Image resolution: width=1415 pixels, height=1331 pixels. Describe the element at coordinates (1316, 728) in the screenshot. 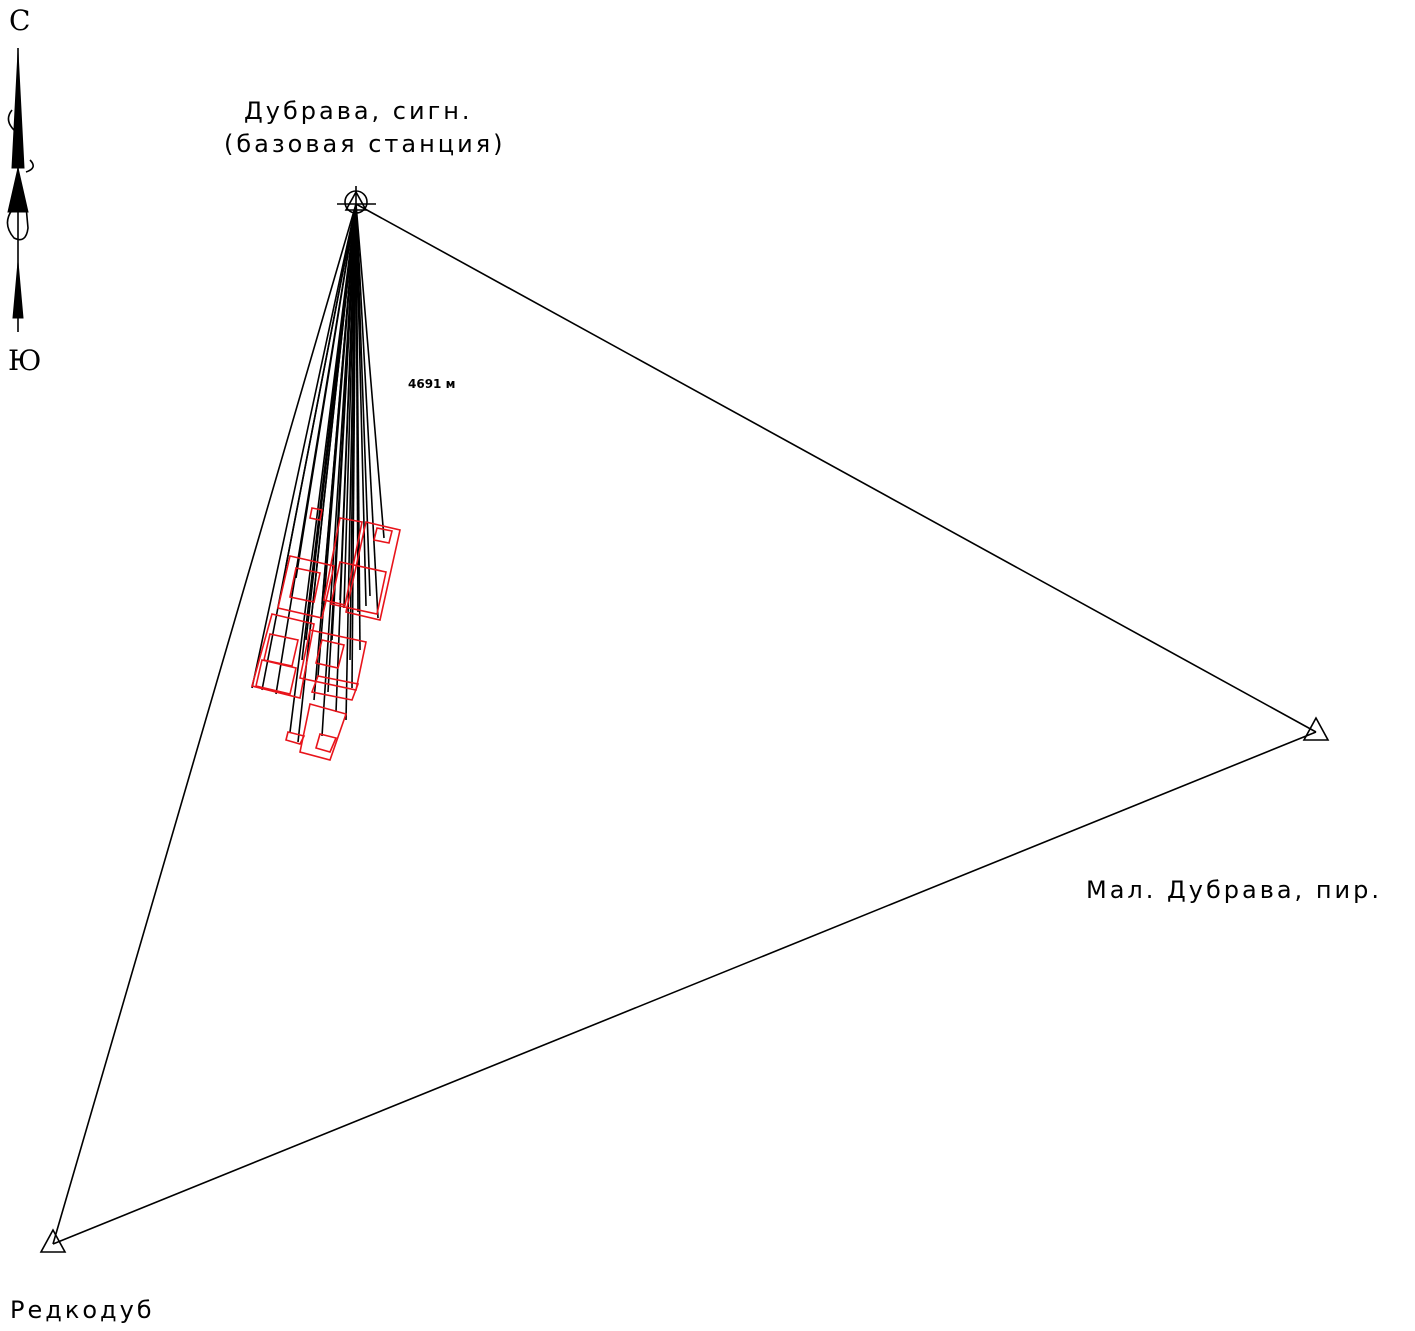

I see `east-station-triangle-icon` at that location.